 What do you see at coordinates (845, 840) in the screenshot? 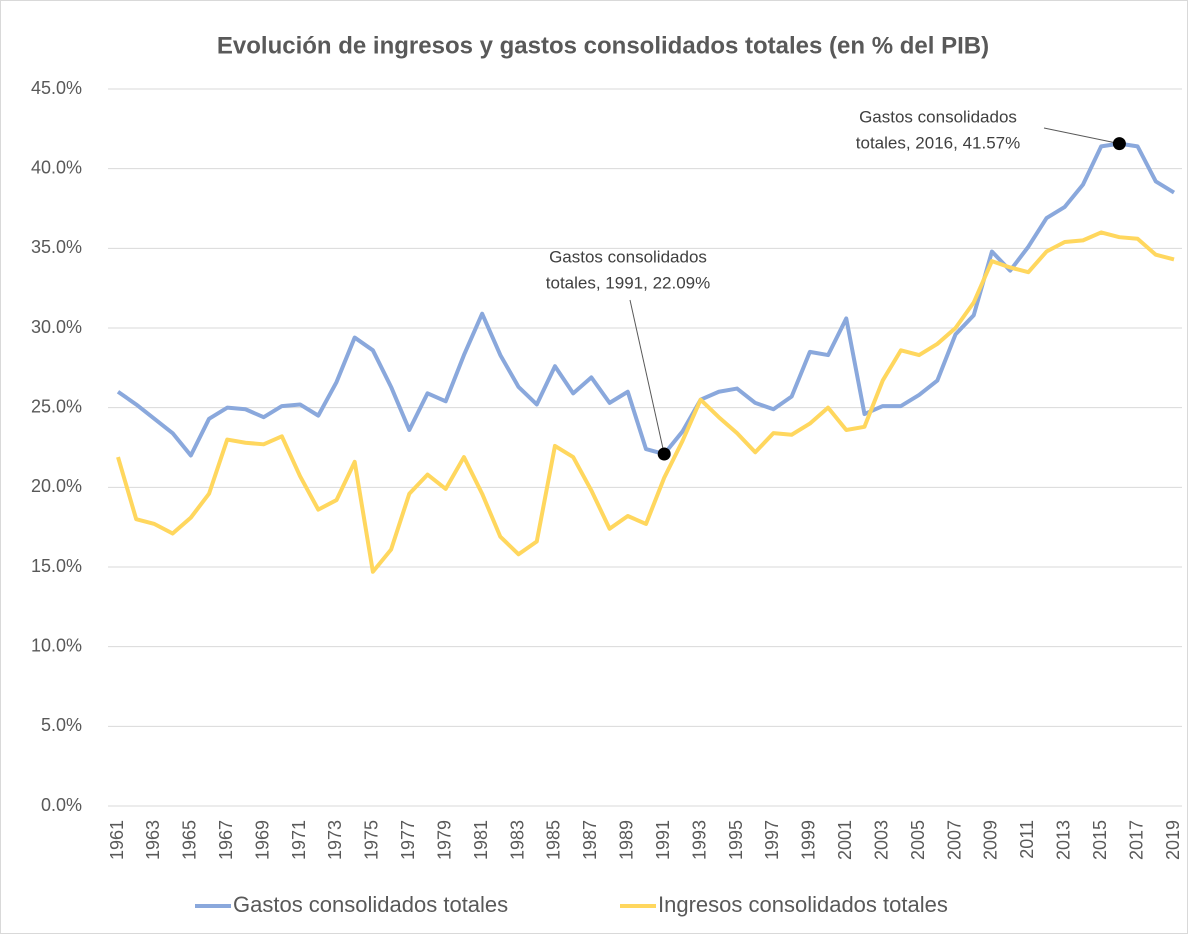
I see `x-tick-label: 2001` at bounding box center [845, 840].